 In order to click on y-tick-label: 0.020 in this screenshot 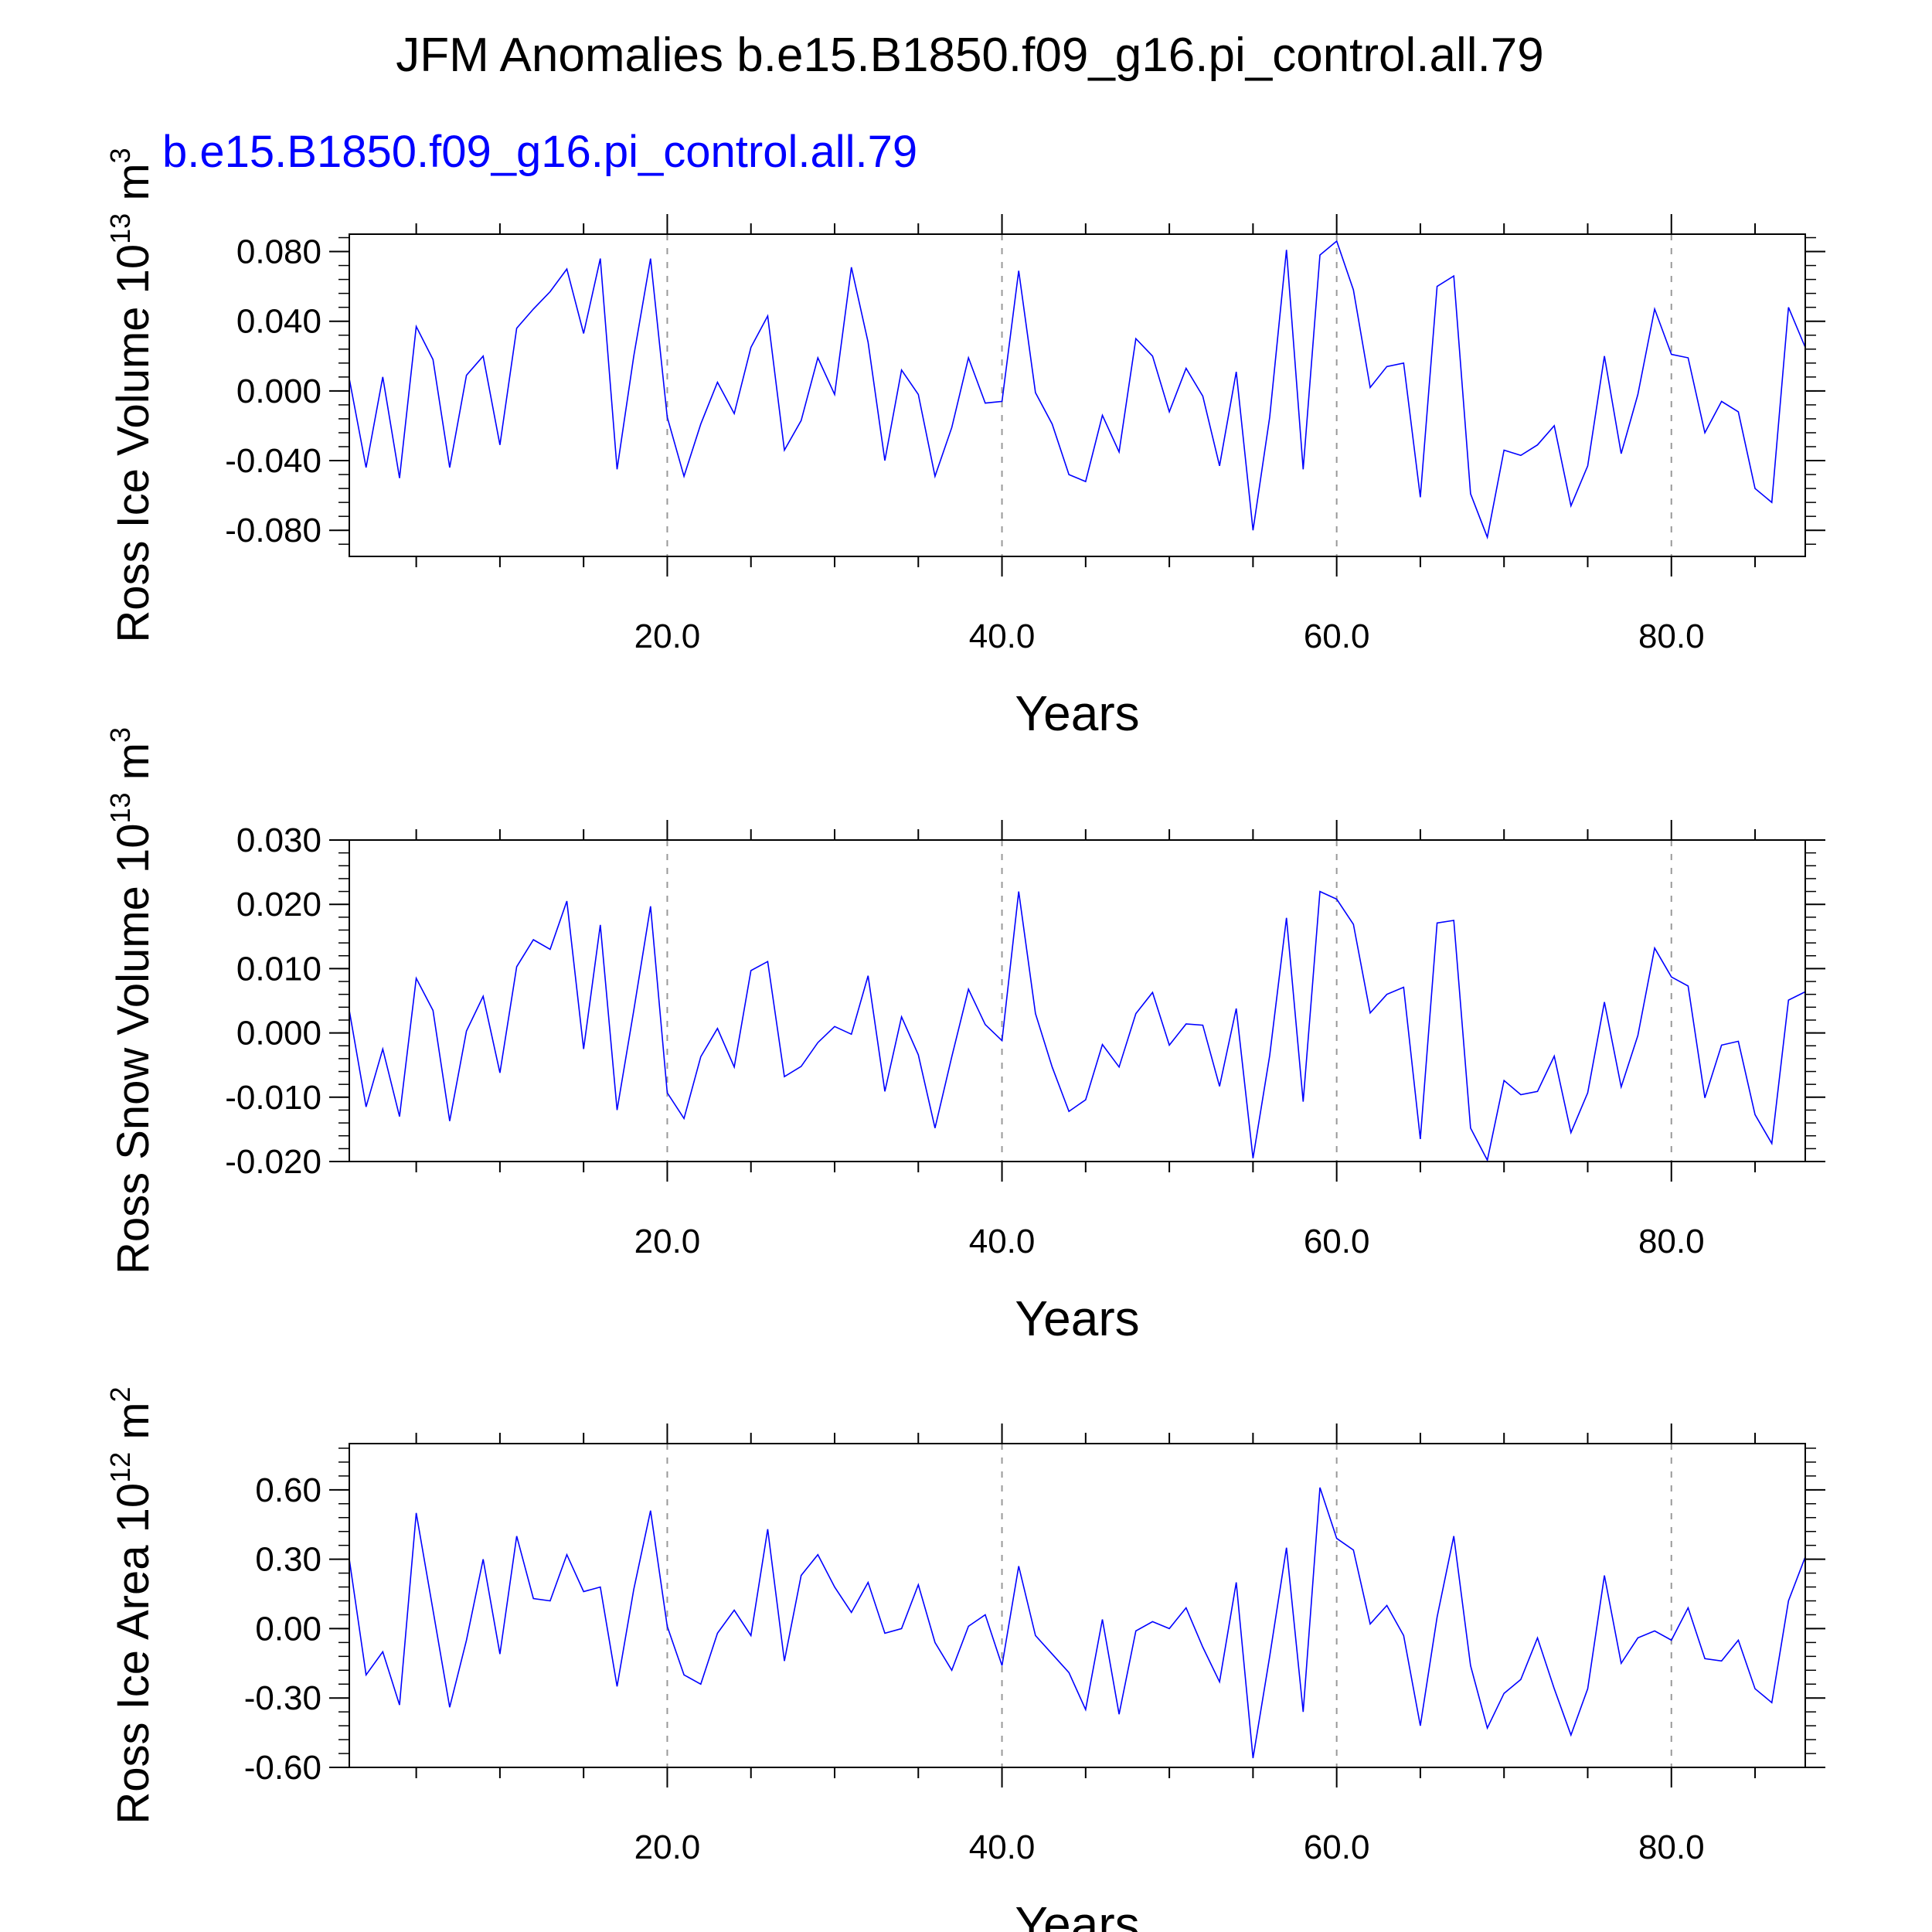, I will do `click(278, 905)`.